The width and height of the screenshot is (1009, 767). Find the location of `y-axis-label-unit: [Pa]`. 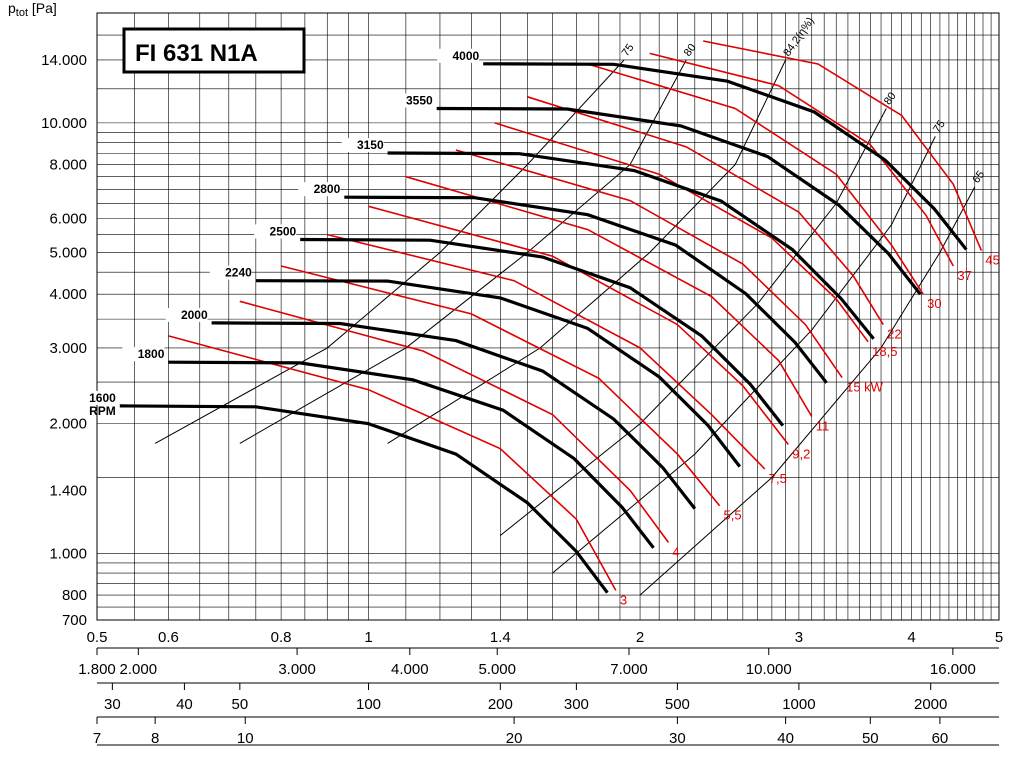

y-axis-label-unit: [Pa] is located at coordinates (42, 8).